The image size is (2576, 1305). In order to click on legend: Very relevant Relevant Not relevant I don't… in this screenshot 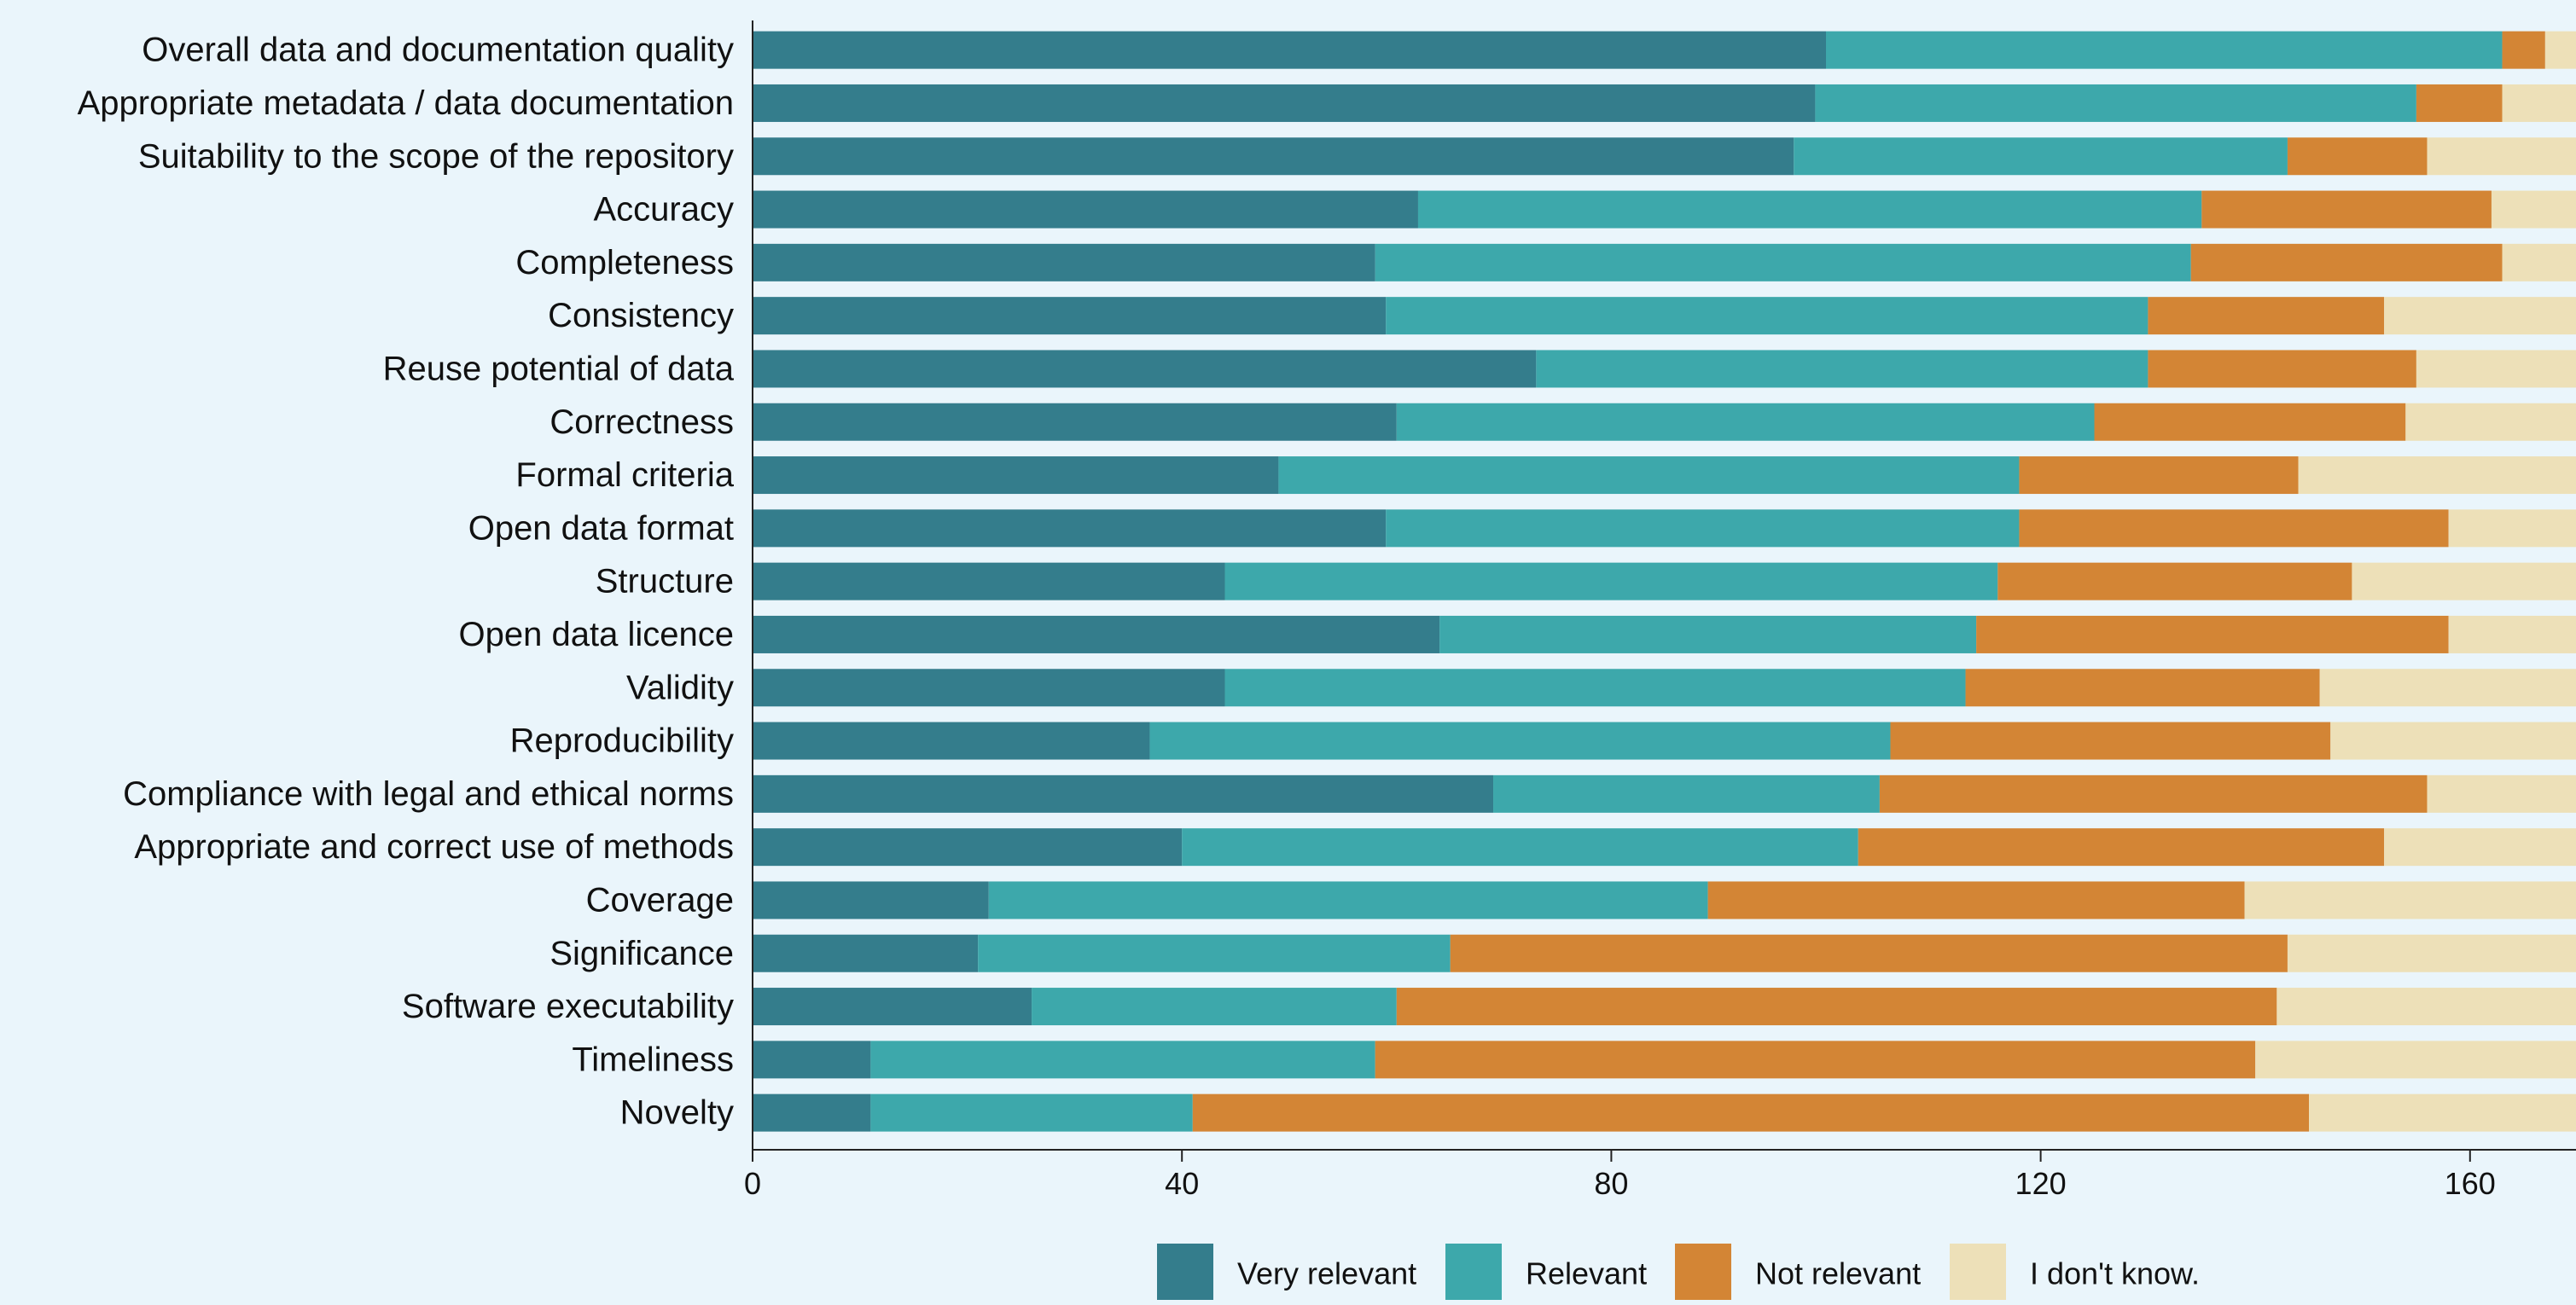, I will do `click(1679, 1272)`.